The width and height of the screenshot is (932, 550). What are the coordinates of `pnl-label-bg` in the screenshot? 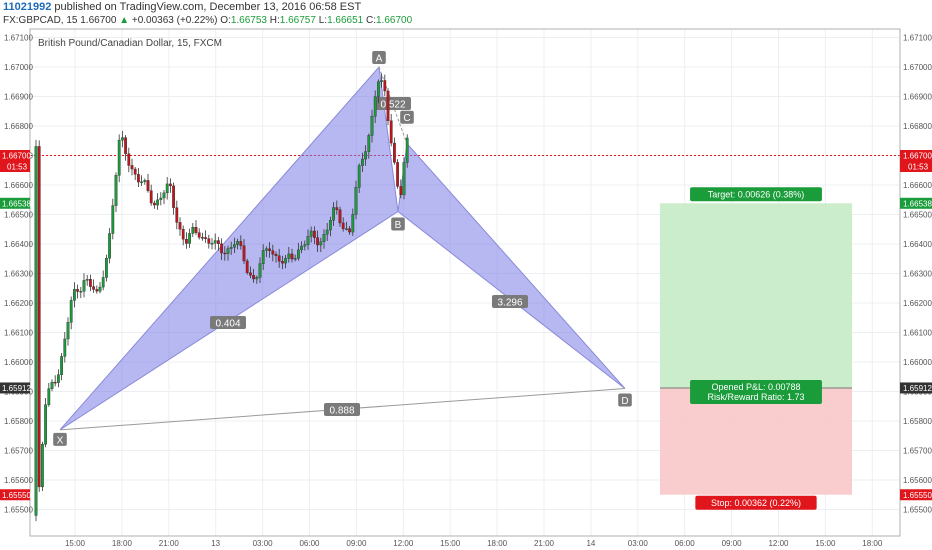 It's located at (756, 391).